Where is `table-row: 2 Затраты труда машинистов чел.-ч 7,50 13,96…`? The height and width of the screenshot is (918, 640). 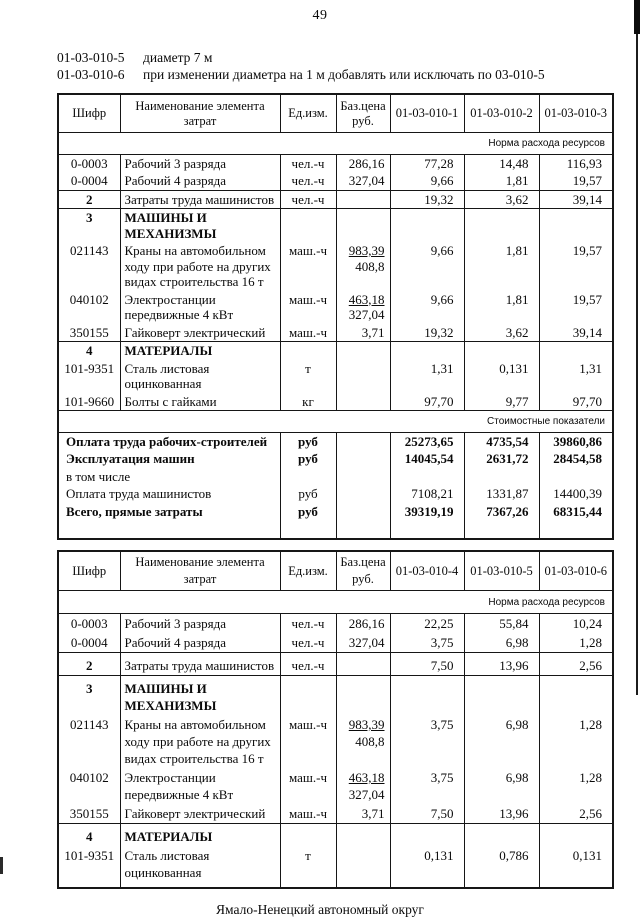
table-row: 2 Затраты труда машинистов чел.-ч 7,50 13,96… is located at coordinates (335, 664).